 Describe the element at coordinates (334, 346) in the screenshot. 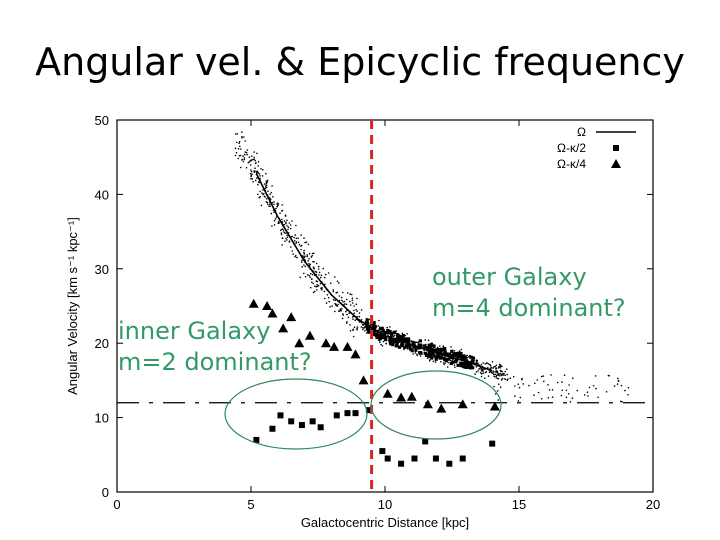

I see `kappa4-point` at that location.